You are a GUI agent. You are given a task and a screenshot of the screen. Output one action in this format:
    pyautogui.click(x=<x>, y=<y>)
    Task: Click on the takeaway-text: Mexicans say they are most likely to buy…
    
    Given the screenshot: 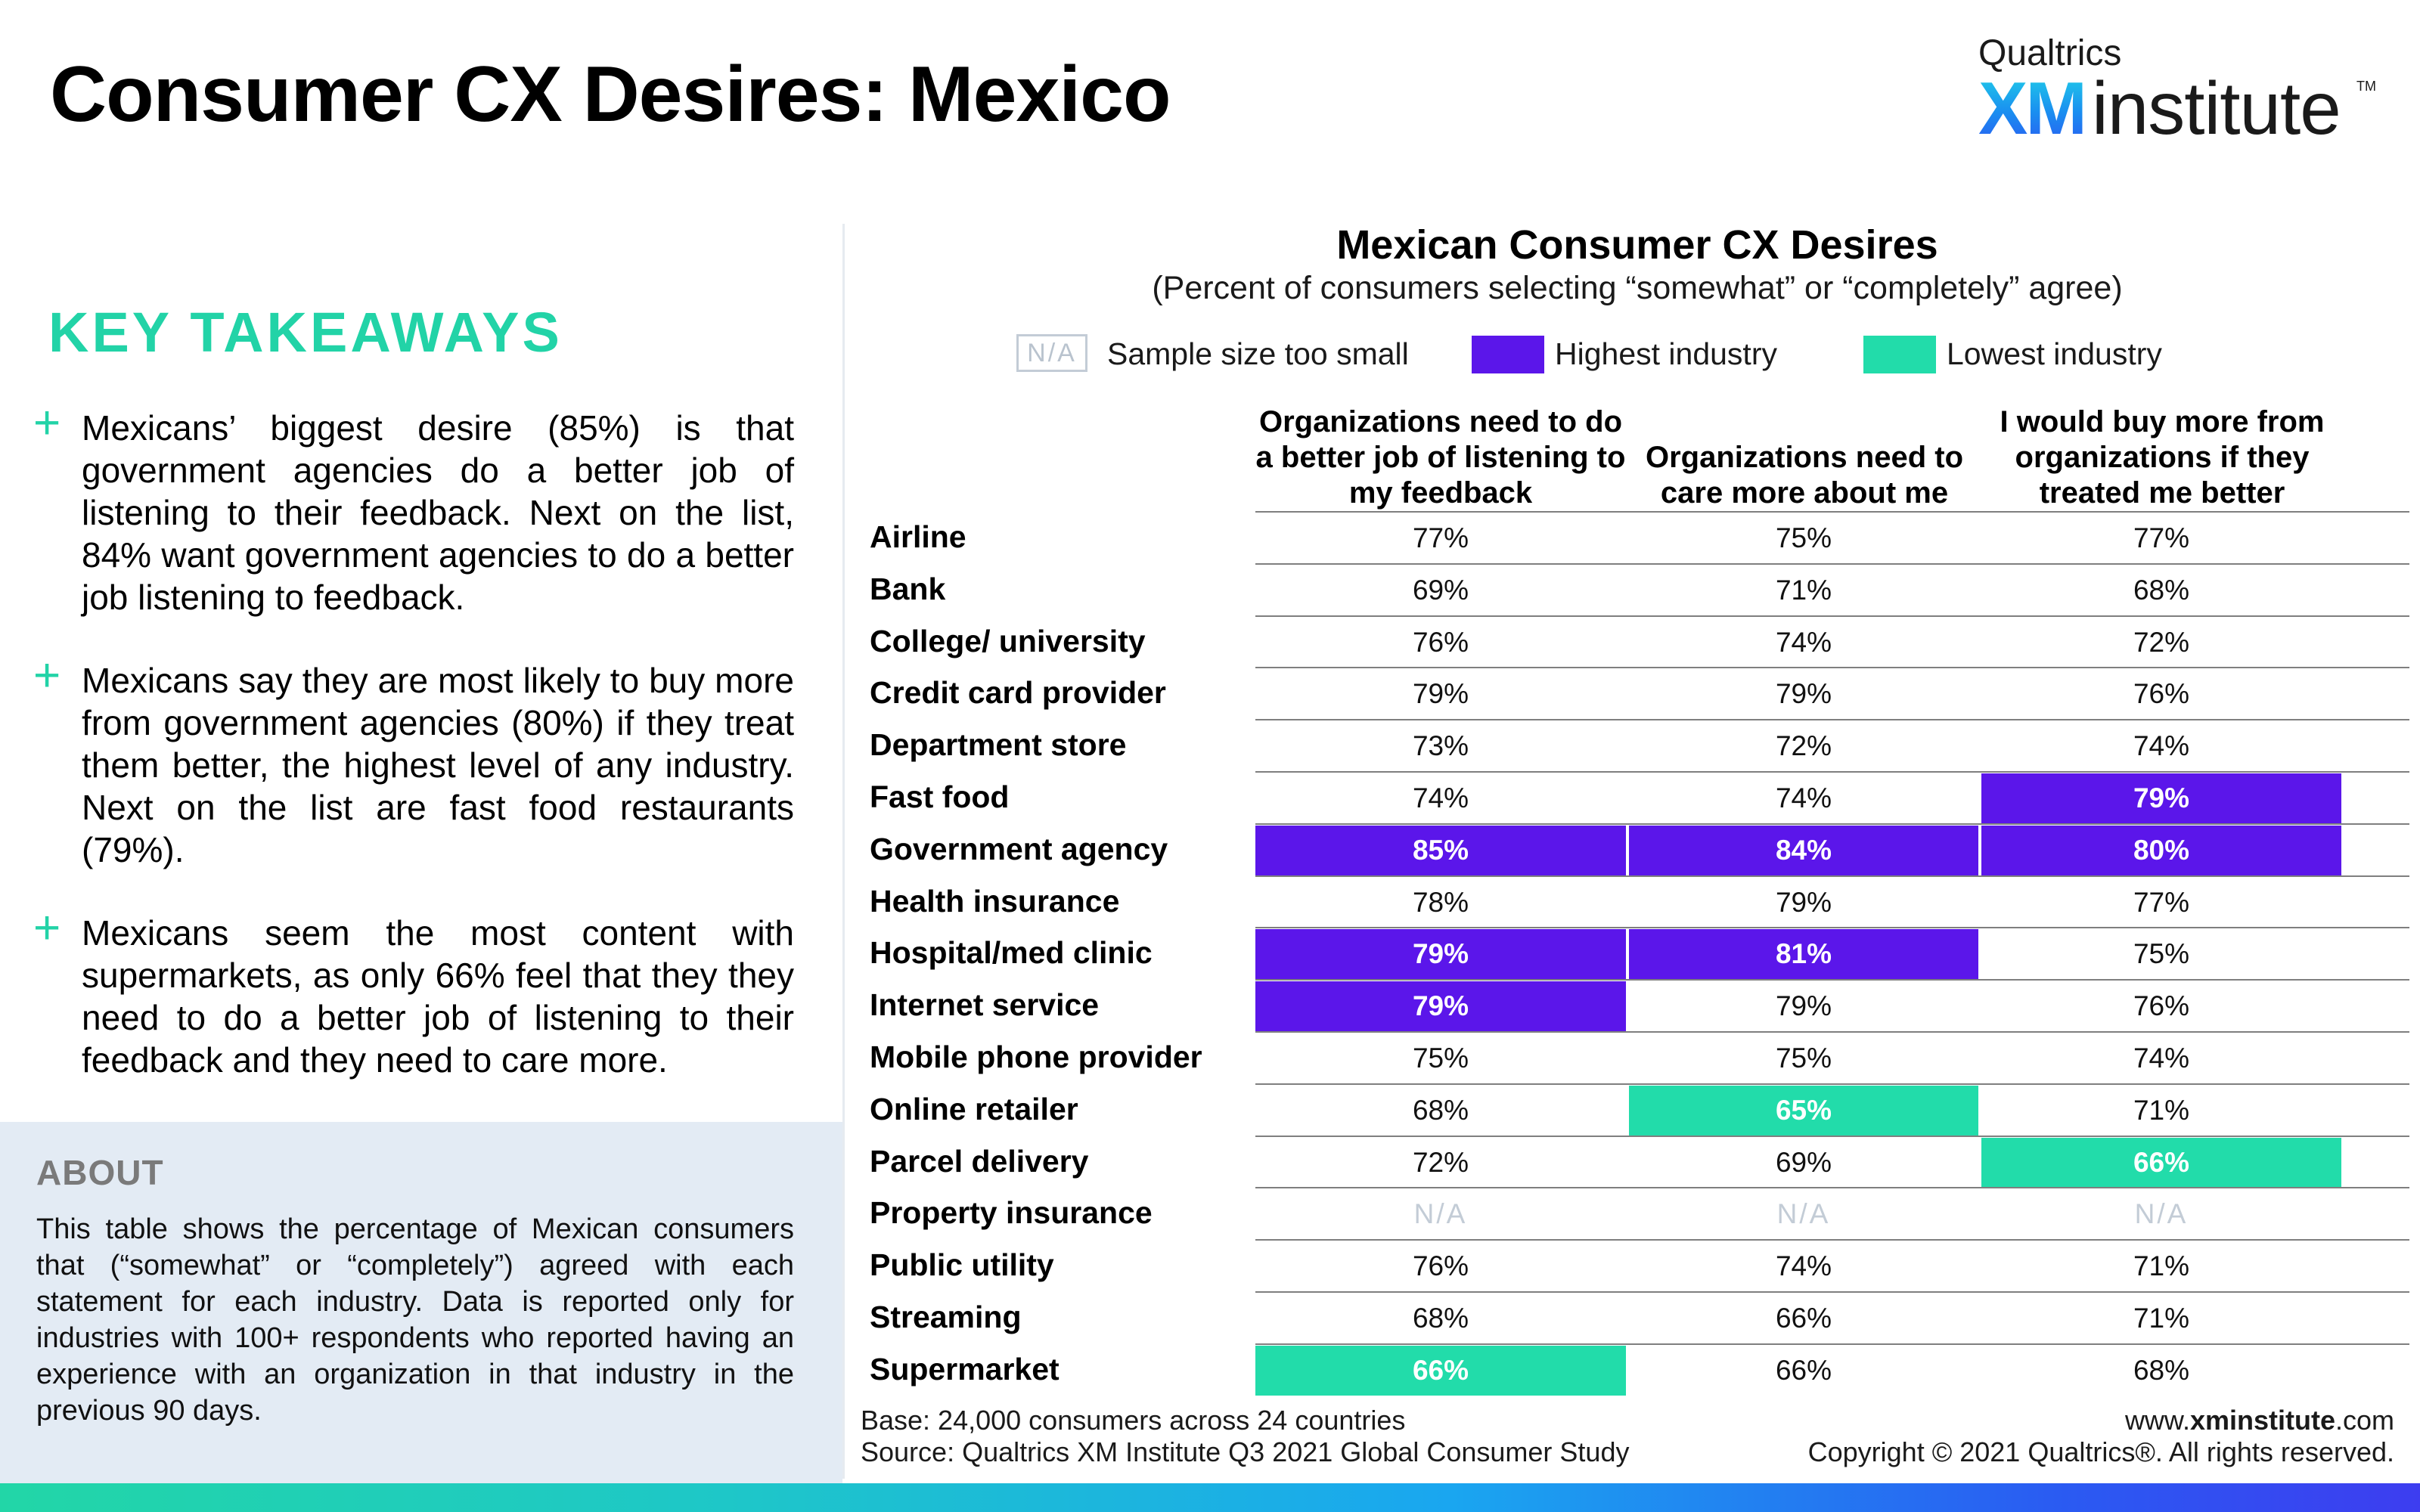 What is the action you would take?
    pyautogui.click(x=438, y=765)
    